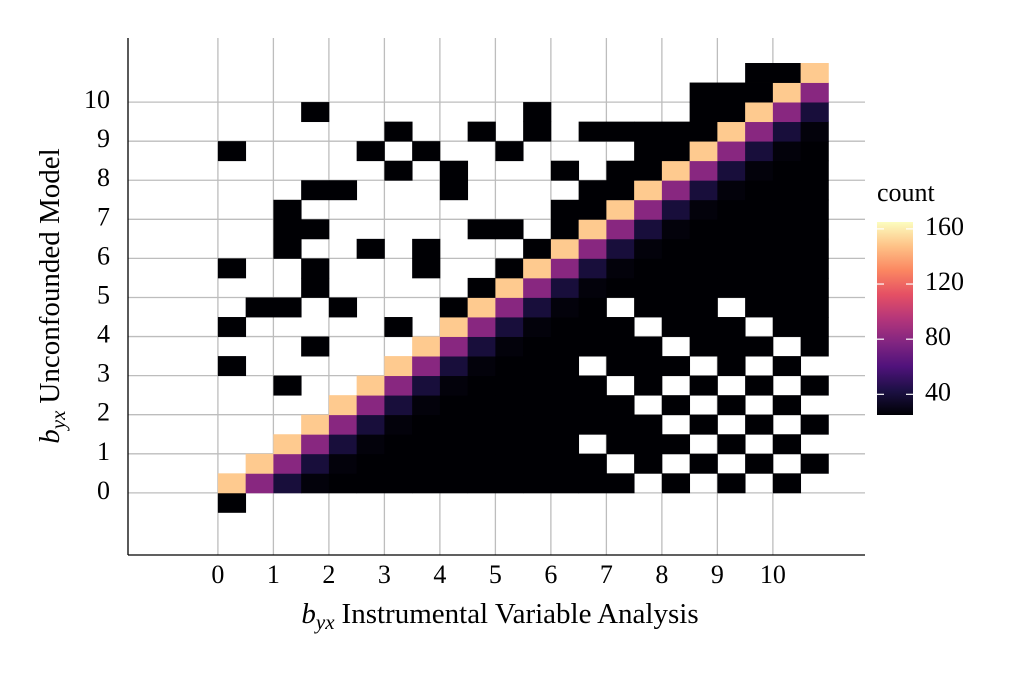 The height and width of the screenshot is (682, 1024). Describe the element at coordinates (50, 436) in the screenshot. I see `y-label-symbol: b` at that location.